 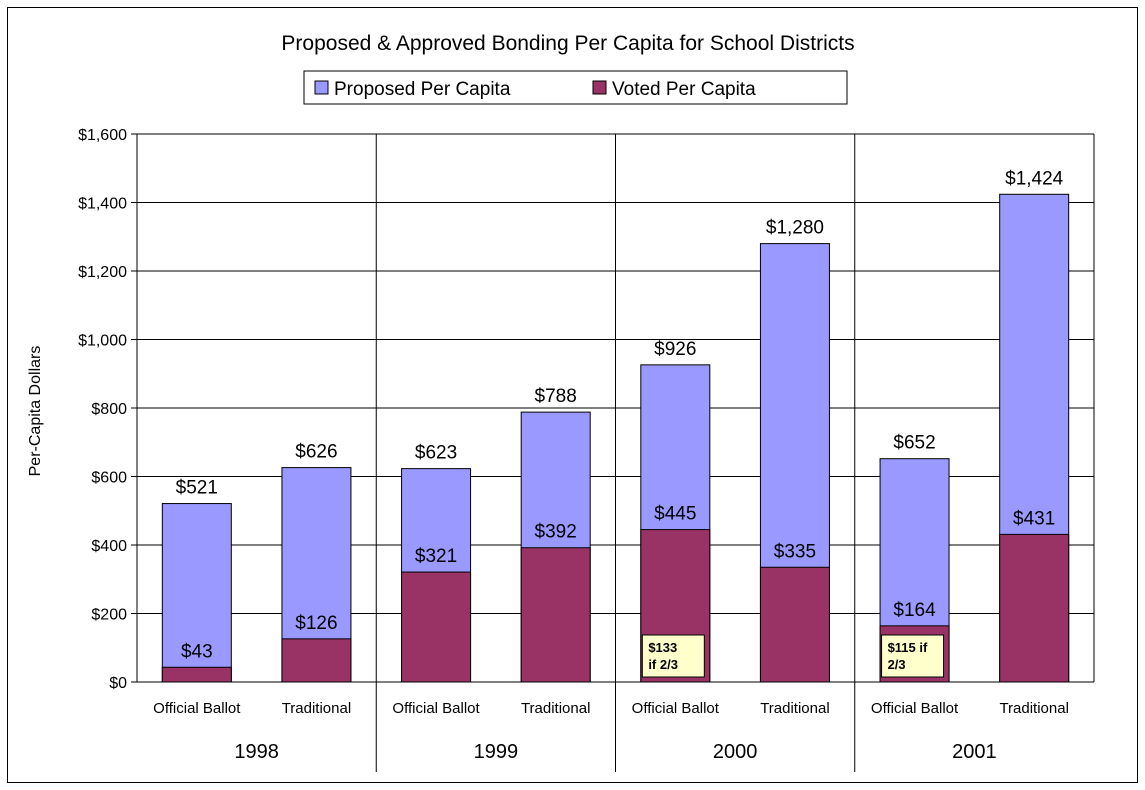 I want to click on y-tick-label: $800, so click(x=109, y=409).